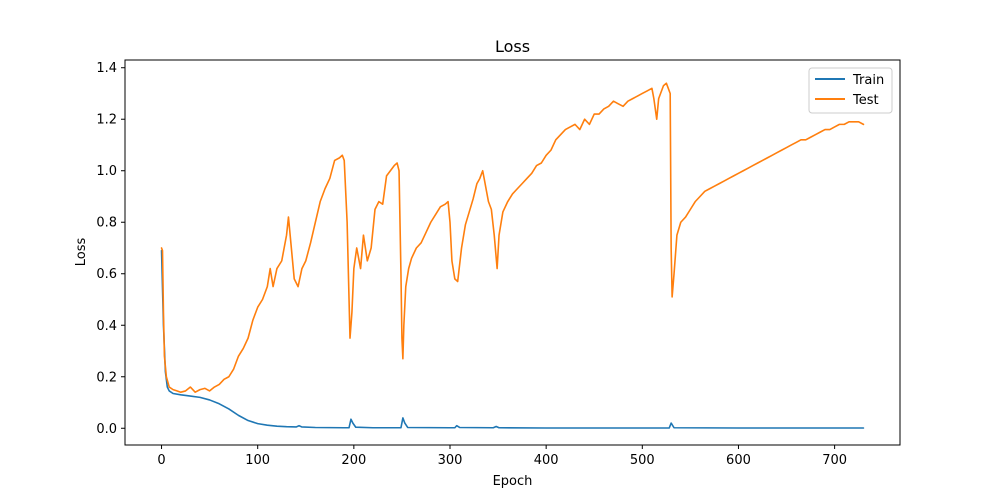 The width and height of the screenshot is (1000, 500). Describe the element at coordinates (106, 326) in the screenshot. I see `y-tick-label: 0.4` at that location.